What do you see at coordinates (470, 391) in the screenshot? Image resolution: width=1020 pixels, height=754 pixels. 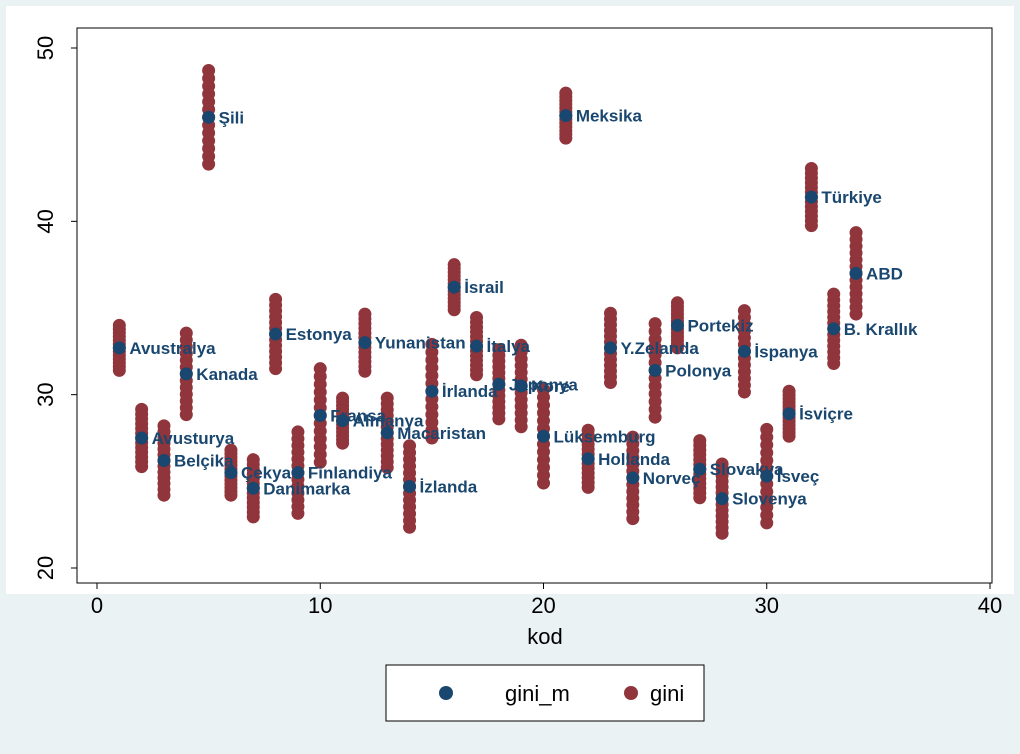 I see `country-label: İrlanda` at bounding box center [470, 391].